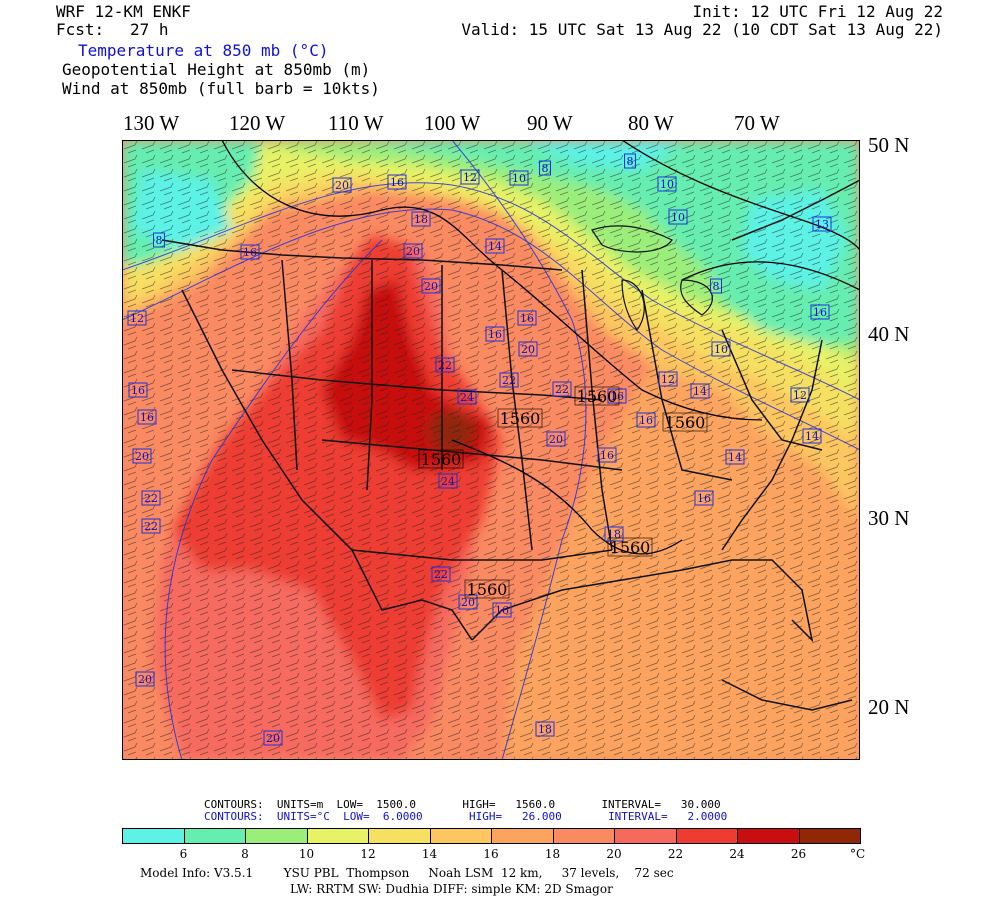  Describe the element at coordinates (563, 492) in the screenshot. I see `height-label-layer: 1560 1560 1560 1560 1560 1560` at that location.